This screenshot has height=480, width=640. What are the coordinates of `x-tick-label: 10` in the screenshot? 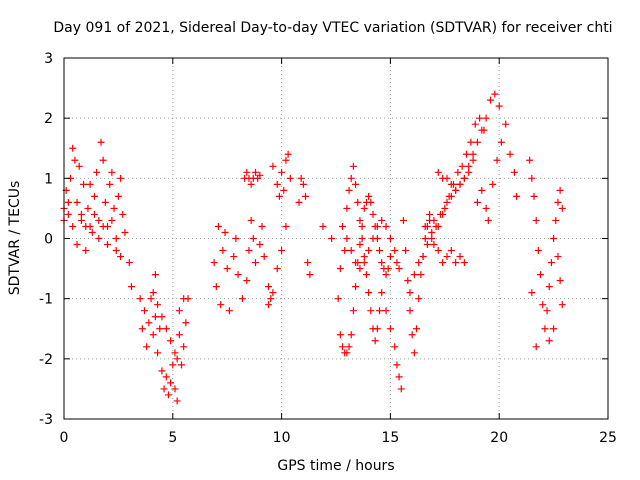 It's located at (282, 438).